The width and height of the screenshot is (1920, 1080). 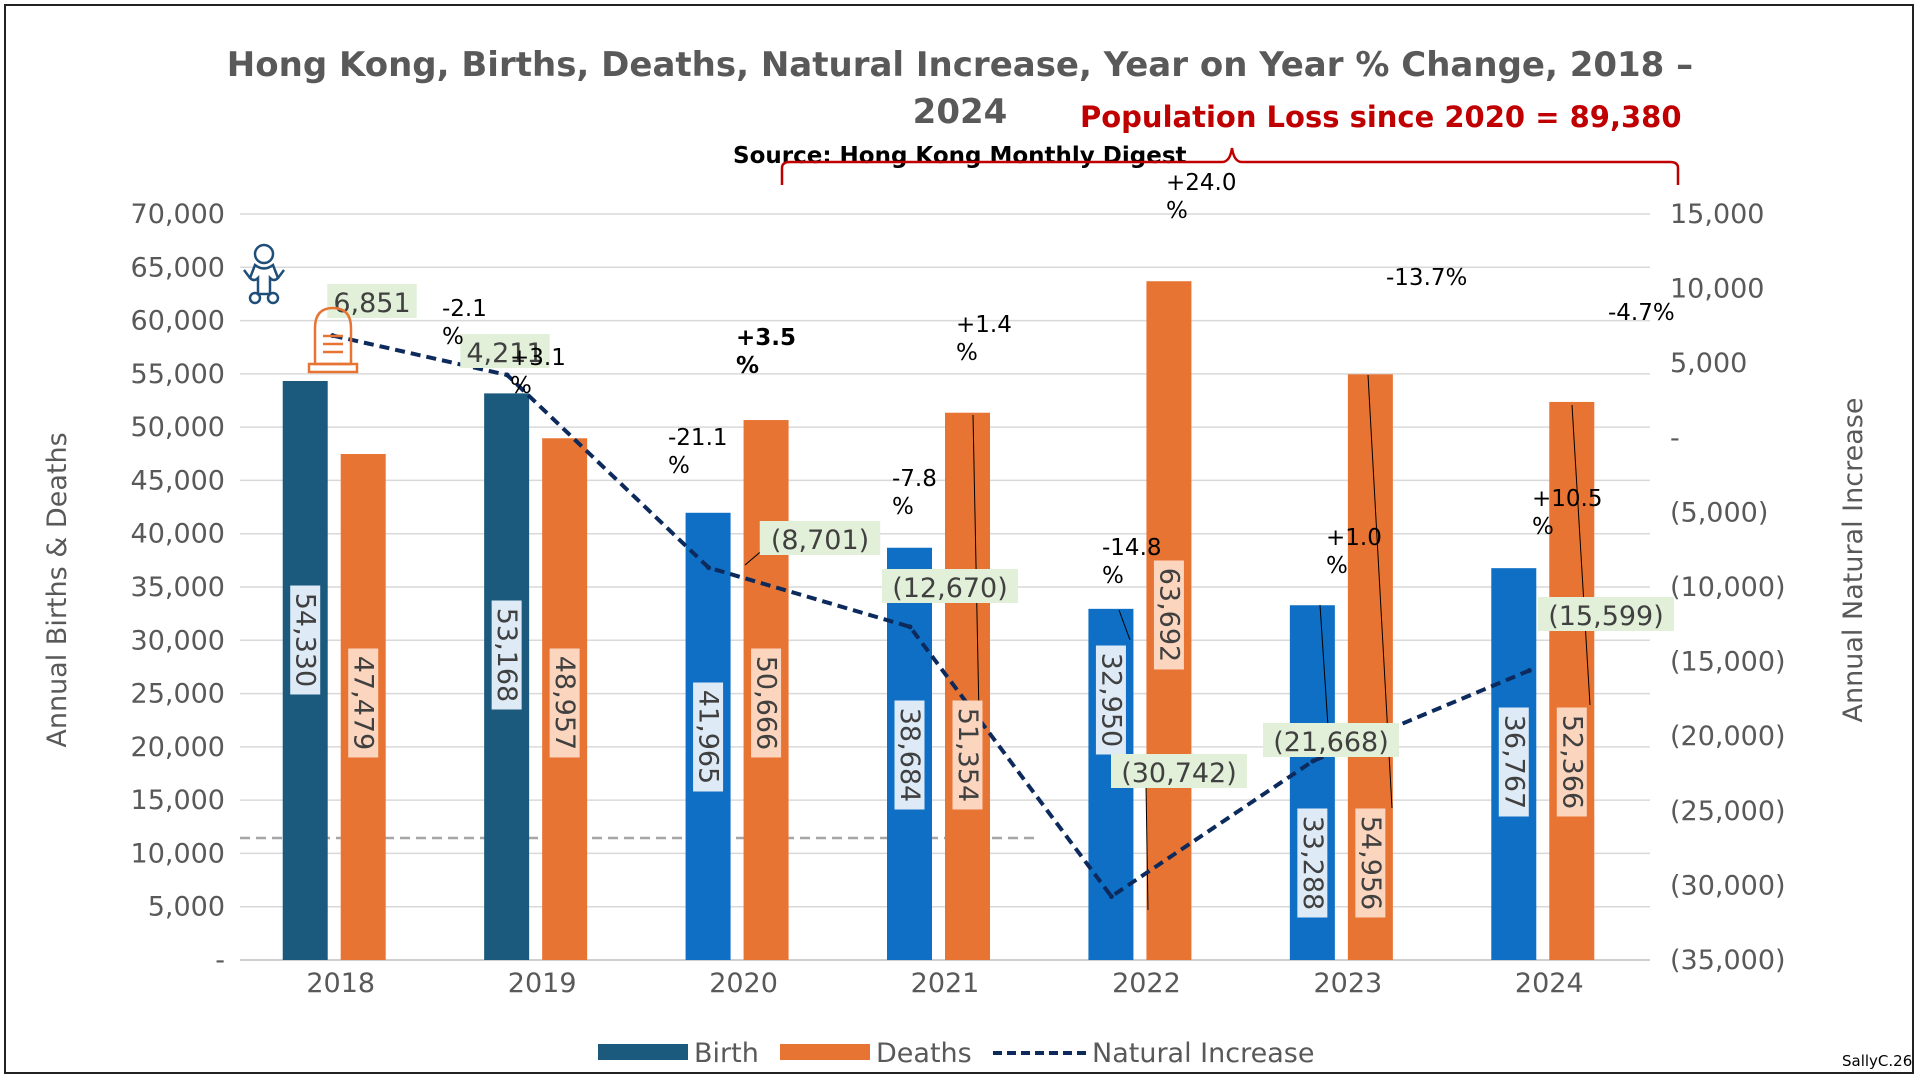 I want to click on deaths-value-label: 50,666, so click(x=766, y=703).